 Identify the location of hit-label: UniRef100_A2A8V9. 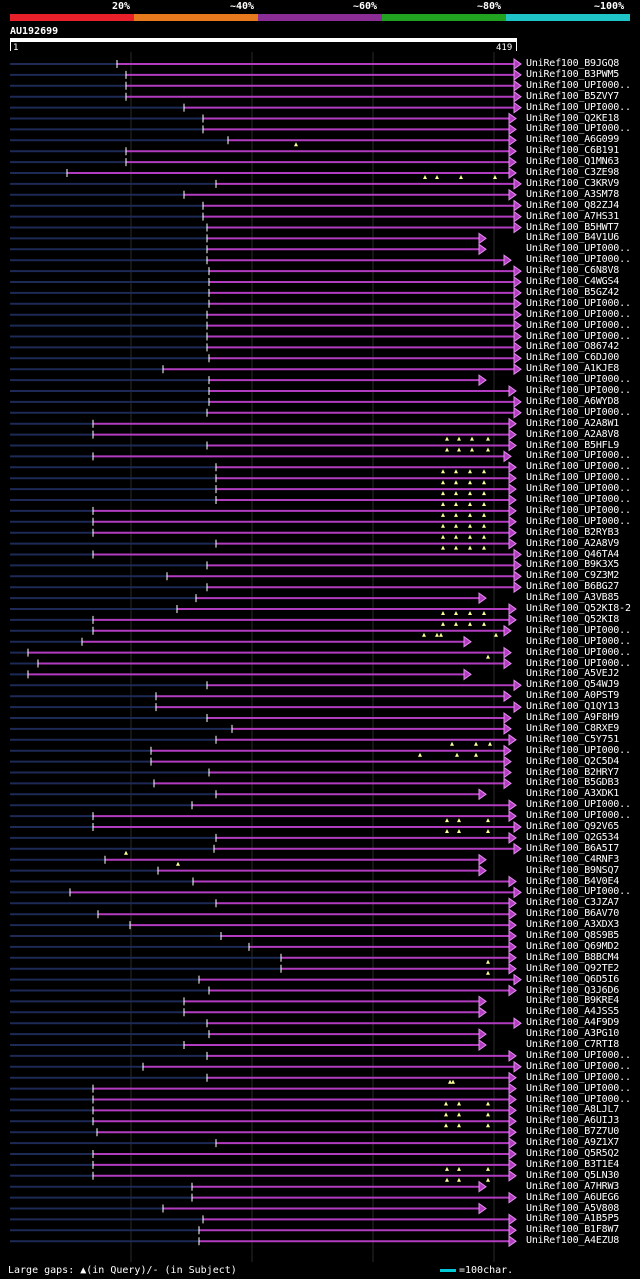
(573, 543).